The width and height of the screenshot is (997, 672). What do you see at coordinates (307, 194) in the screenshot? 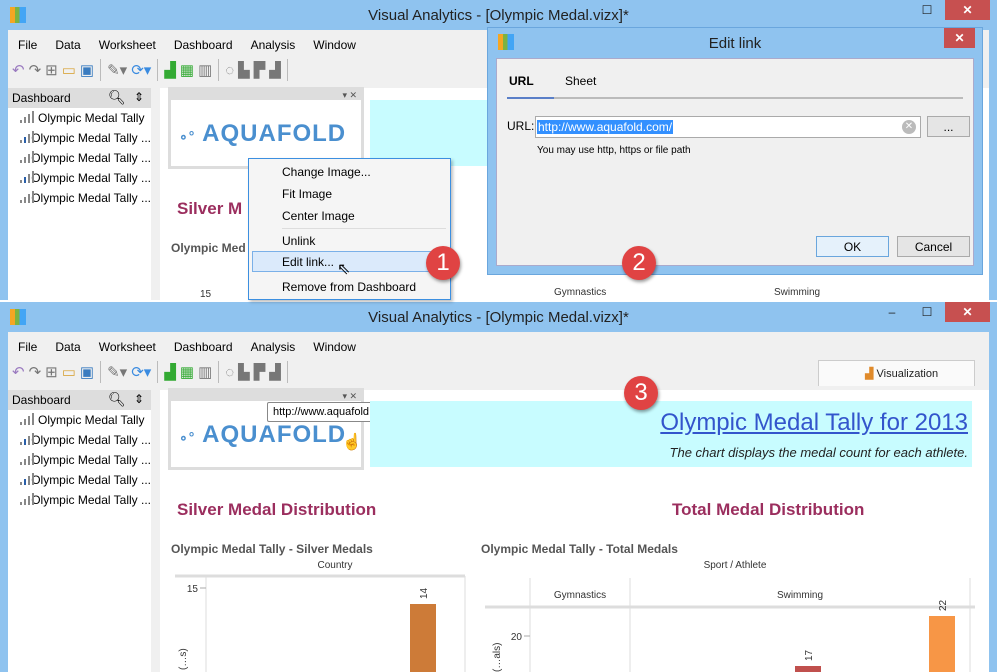
I see `menu-item-fit-image: Fit Image` at bounding box center [307, 194].